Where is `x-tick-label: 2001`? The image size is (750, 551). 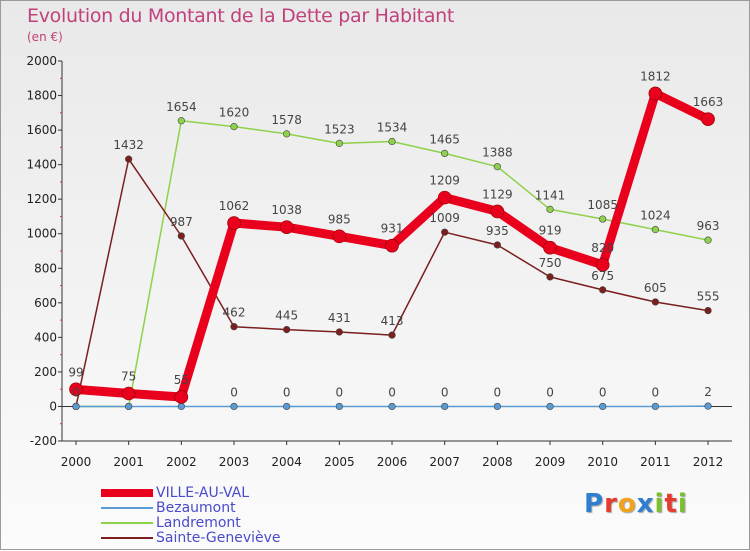
x-tick-label: 2001 is located at coordinates (128, 462).